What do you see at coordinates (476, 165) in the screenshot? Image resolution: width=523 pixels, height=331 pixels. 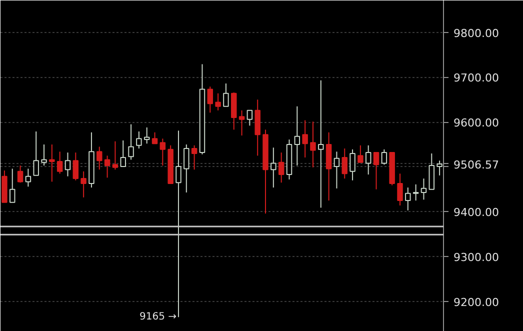 I see `y-tick-label: 9506.57` at bounding box center [476, 165].